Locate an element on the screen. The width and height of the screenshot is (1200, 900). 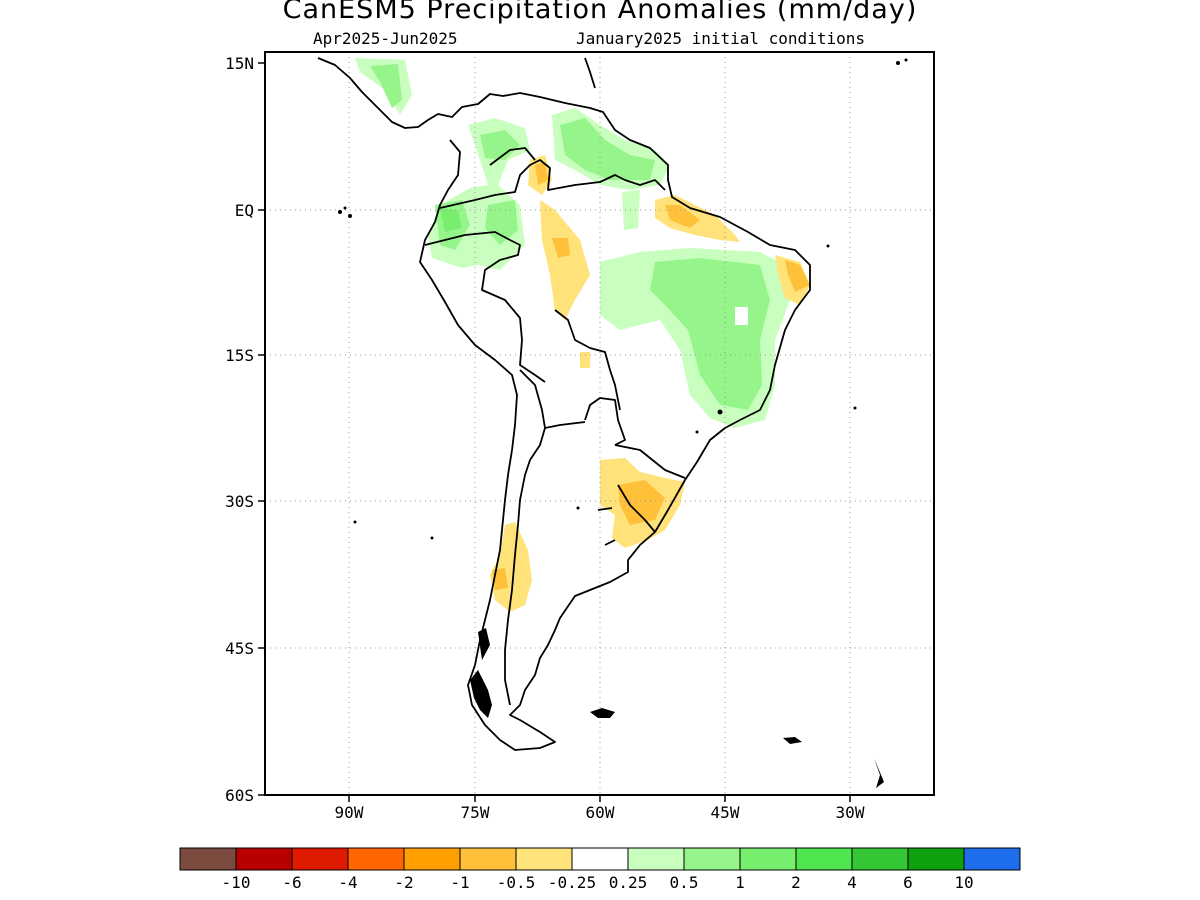
colorbar-label: -0.25 is located at coordinates (572, 882).